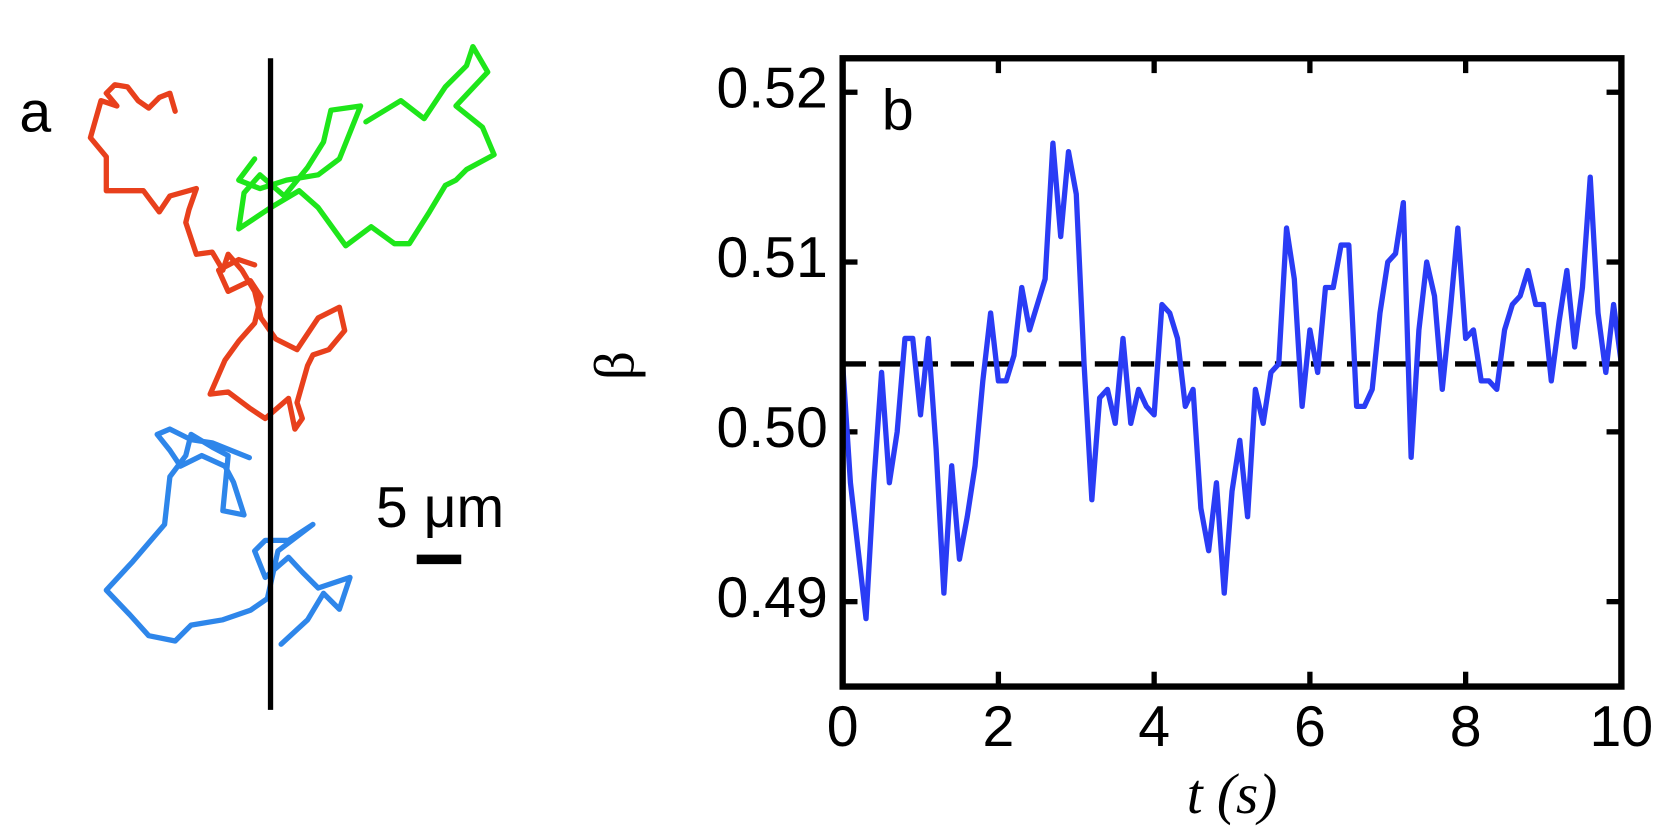 This screenshot has height=837, width=1662. Describe the element at coordinates (1466, 727) in the screenshot. I see `x-tick-label: 8` at that location.